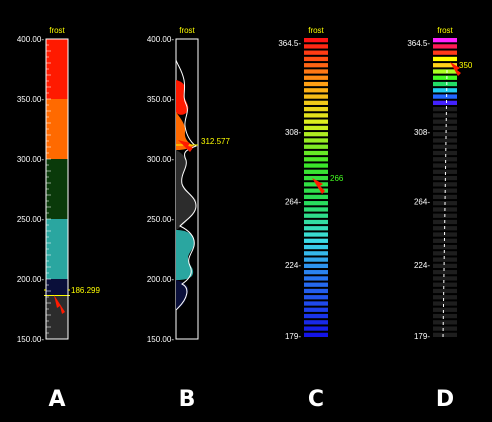 This screenshot has width=492, height=422. What do you see at coordinates (30, 279) in the screenshot?
I see `tick-label: 200.00-` at bounding box center [30, 279].